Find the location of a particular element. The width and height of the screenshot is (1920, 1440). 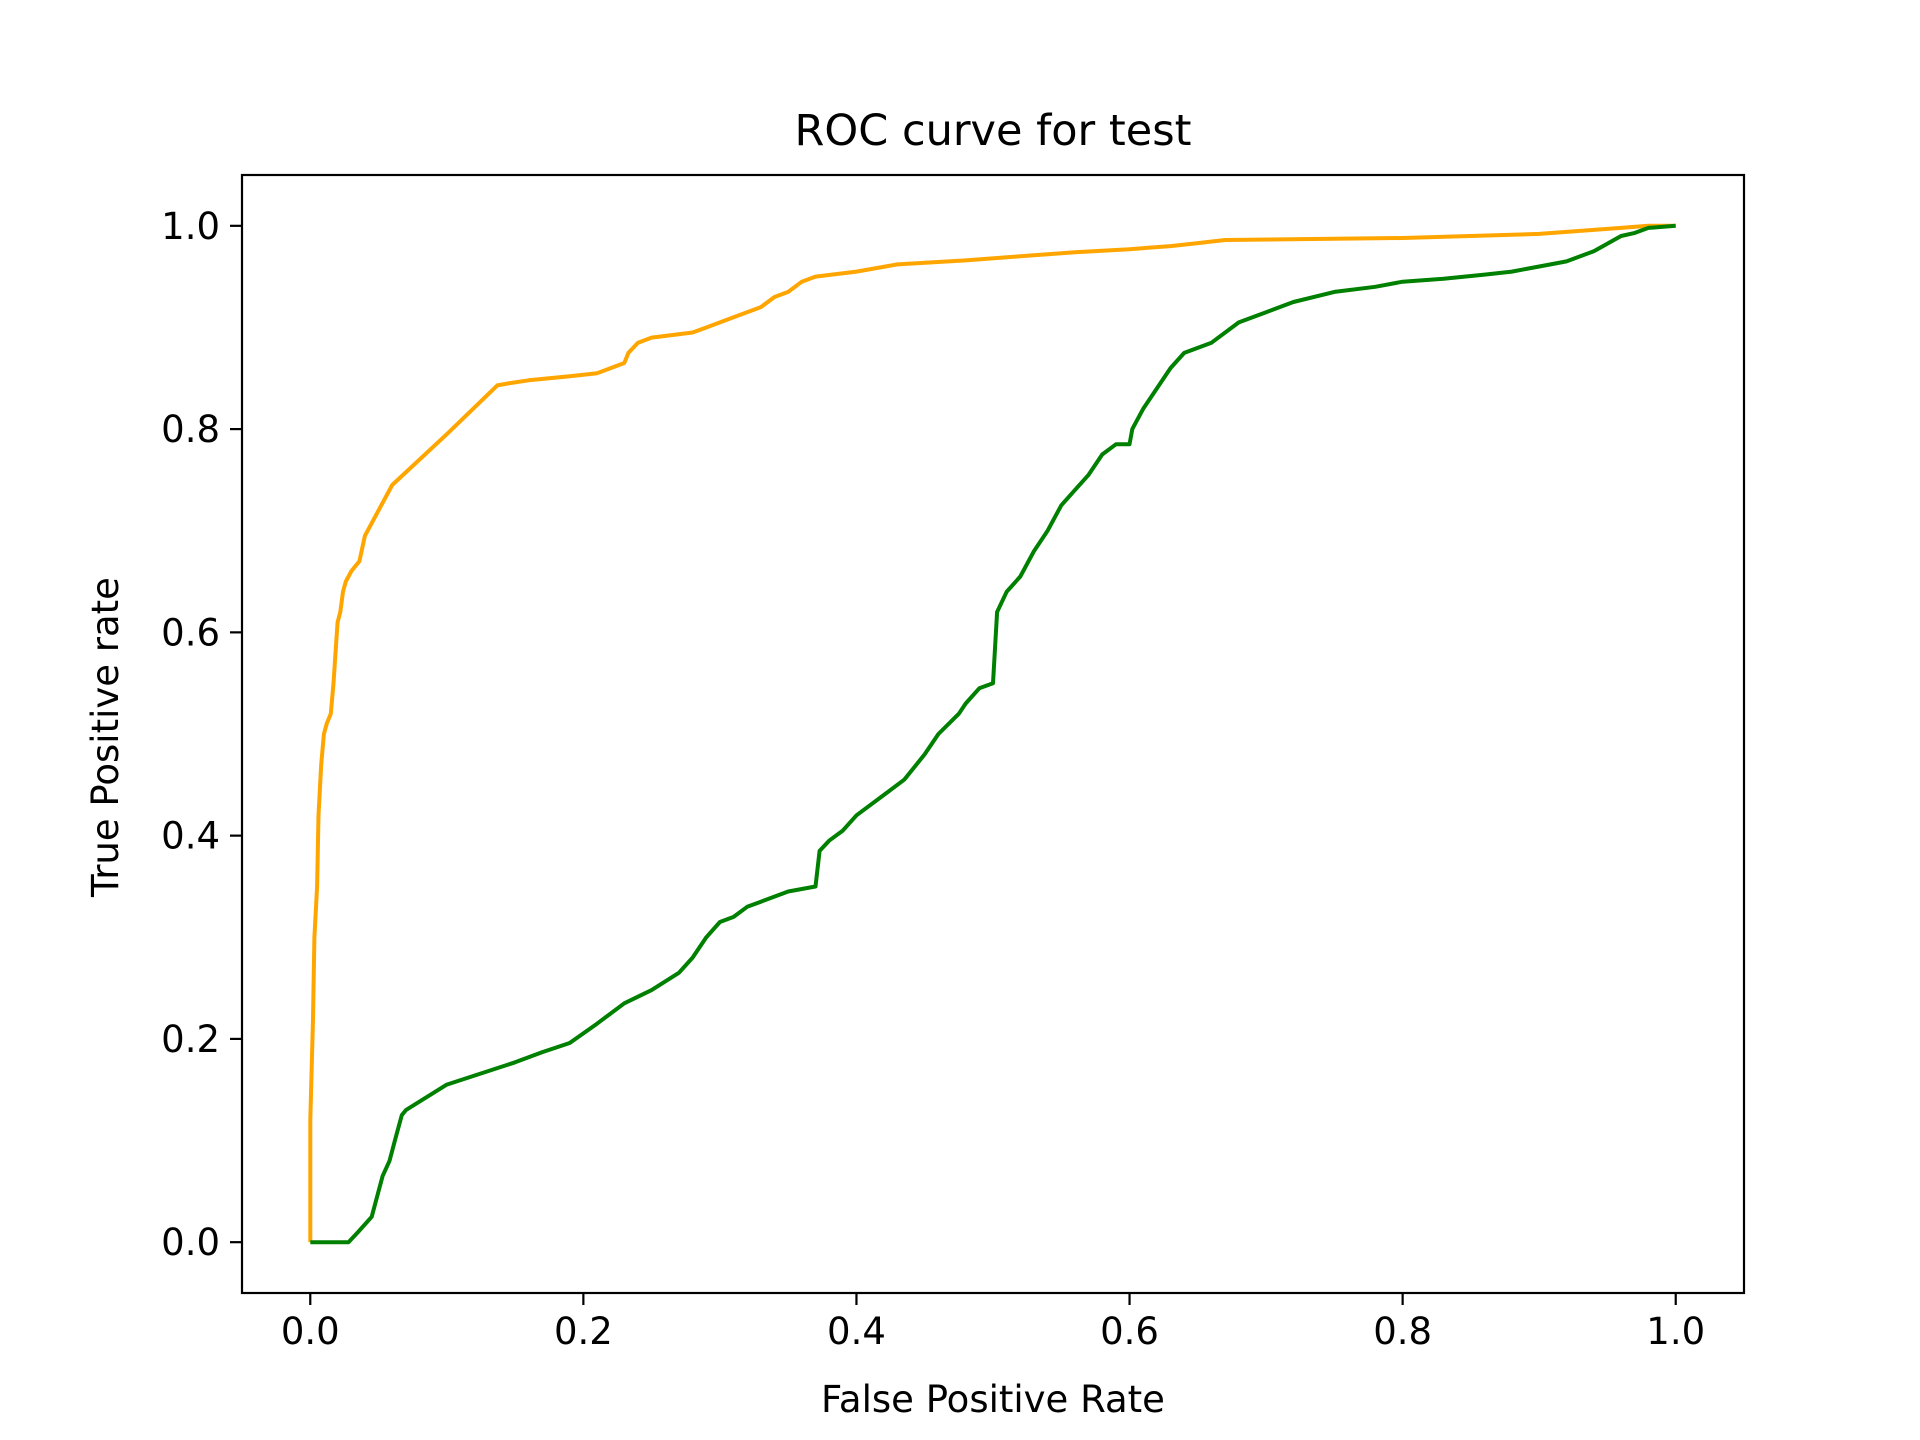

y-tick-label: 0.8 is located at coordinates (190, 429).